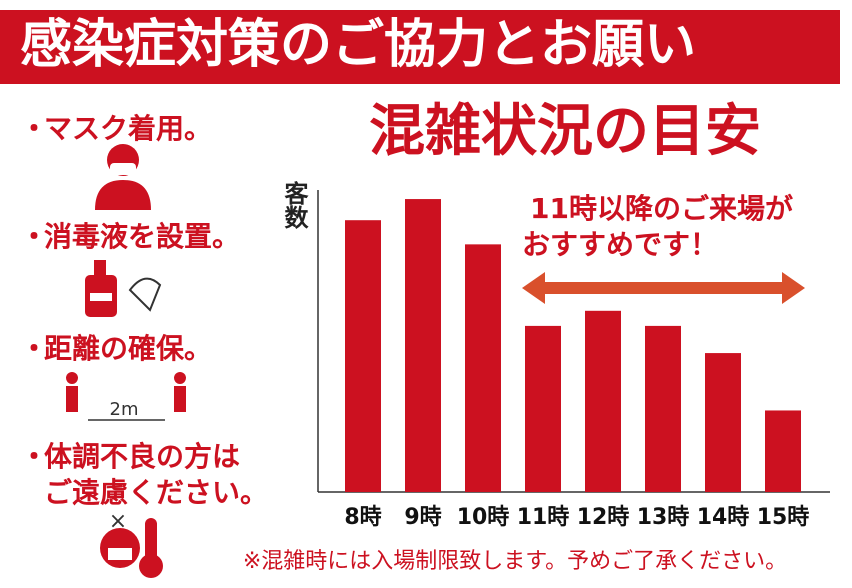 This screenshot has width=852, height=588. What do you see at coordinates (483, 517) in the screenshot?
I see `x-tick-label: 10時` at bounding box center [483, 517].